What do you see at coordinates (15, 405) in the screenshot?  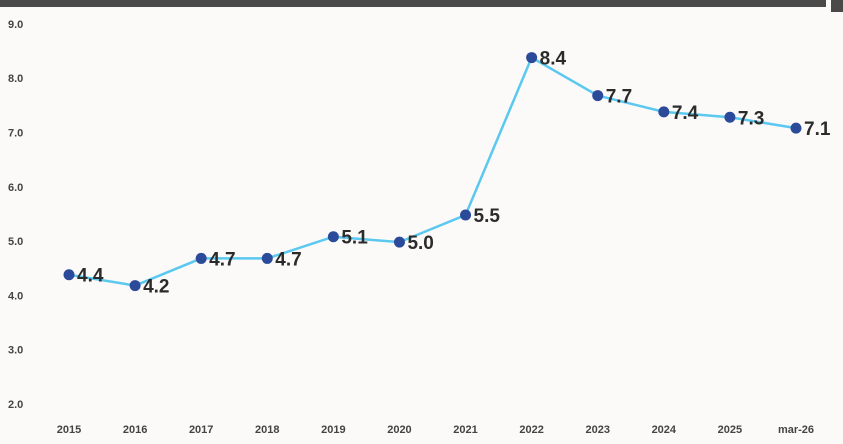 I see `y-tick-label: 2.0` at bounding box center [15, 405].